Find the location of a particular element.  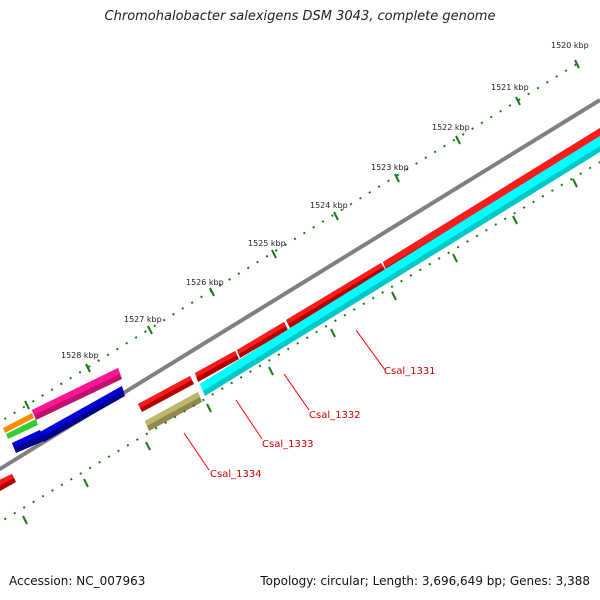

gene-label-csal-1334: Csal_1334 is located at coordinates (236, 474).